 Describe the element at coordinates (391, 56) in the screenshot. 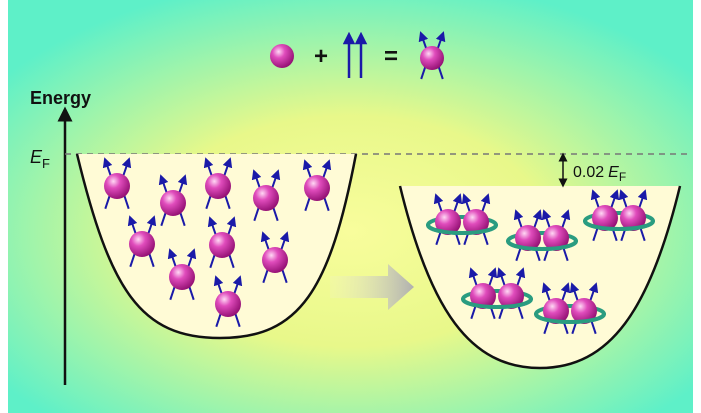

I see `equals-sign: =` at that location.